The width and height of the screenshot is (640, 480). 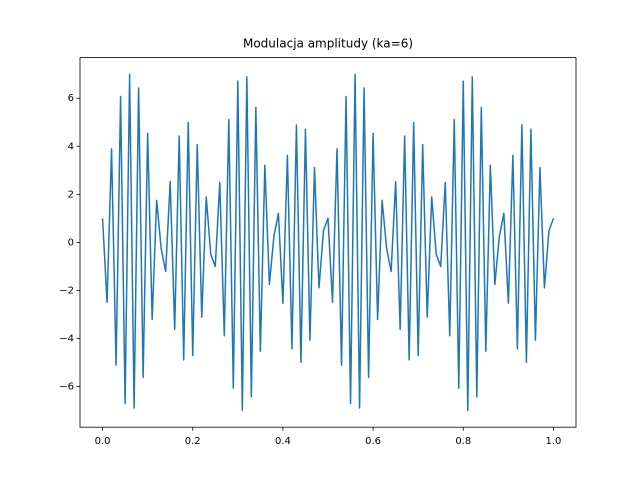 What do you see at coordinates (71, 98) in the screenshot?
I see `y-tick-label: 6` at bounding box center [71, 98].